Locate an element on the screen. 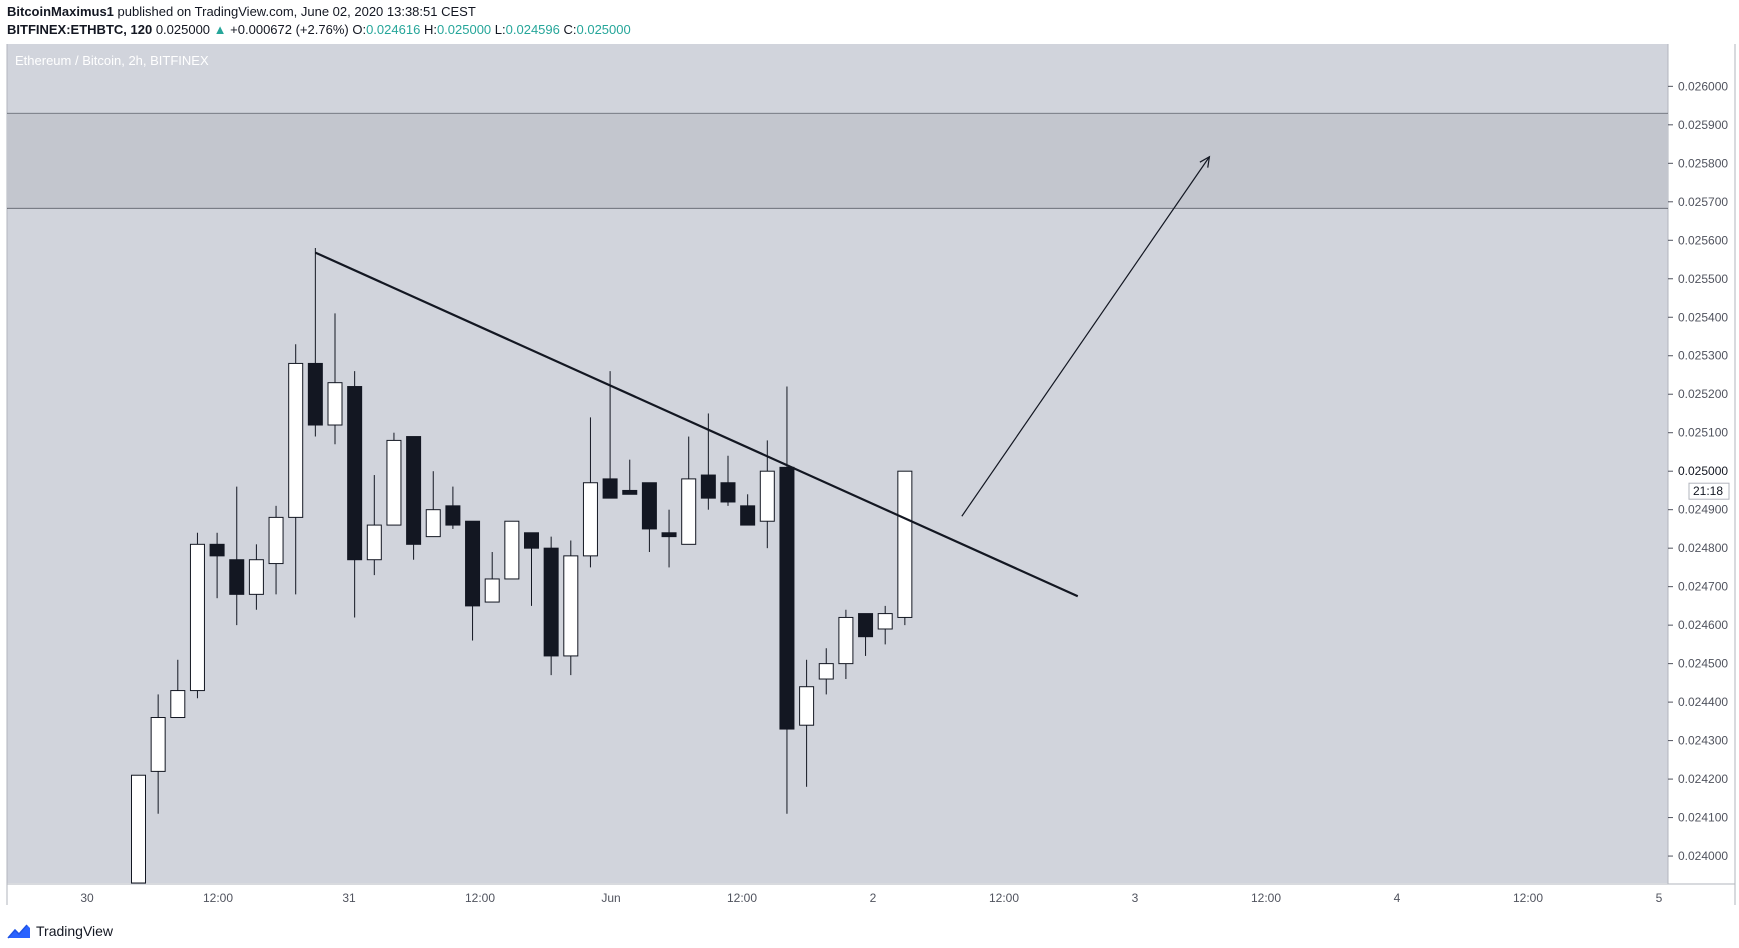  open-value: 0.024616 is located at coordinates (393, 29).